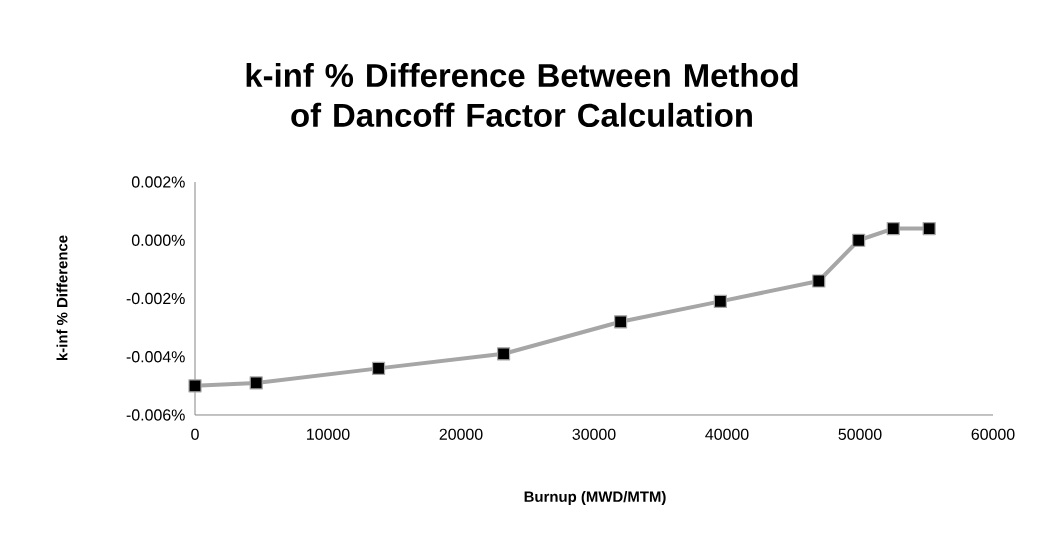 The height and width of the screenshot is (534, 1045). Describe the element at coordinates (158, 182) in the screenshot. I see `y-tick-label: 0.002%` at that location.